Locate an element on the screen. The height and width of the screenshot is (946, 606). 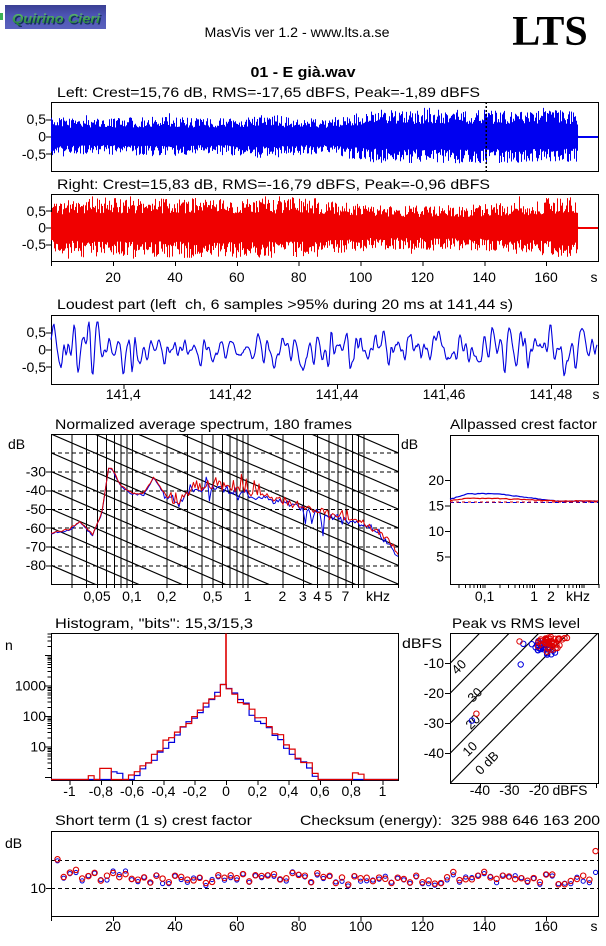
svg-text: 141,42 is located at coordinates (230, 394).